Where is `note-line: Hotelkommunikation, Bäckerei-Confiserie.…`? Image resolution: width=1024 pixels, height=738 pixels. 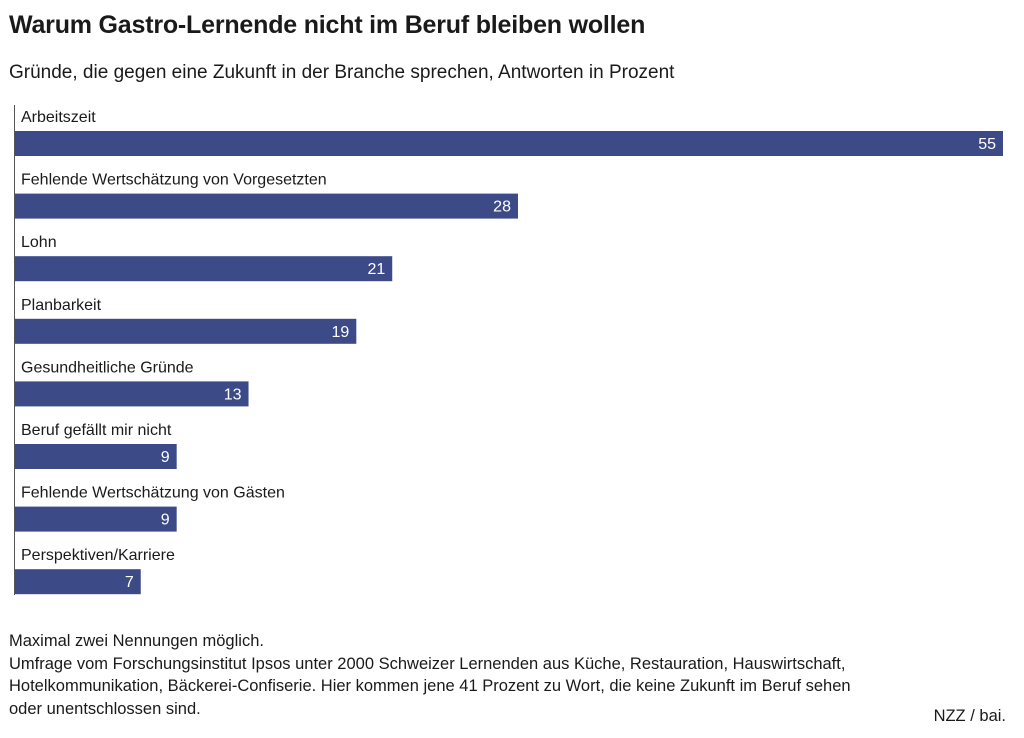 note-line: Hotelkommunikation, Bäckerei-Confiserie.… is located at coordinates (430, 686).